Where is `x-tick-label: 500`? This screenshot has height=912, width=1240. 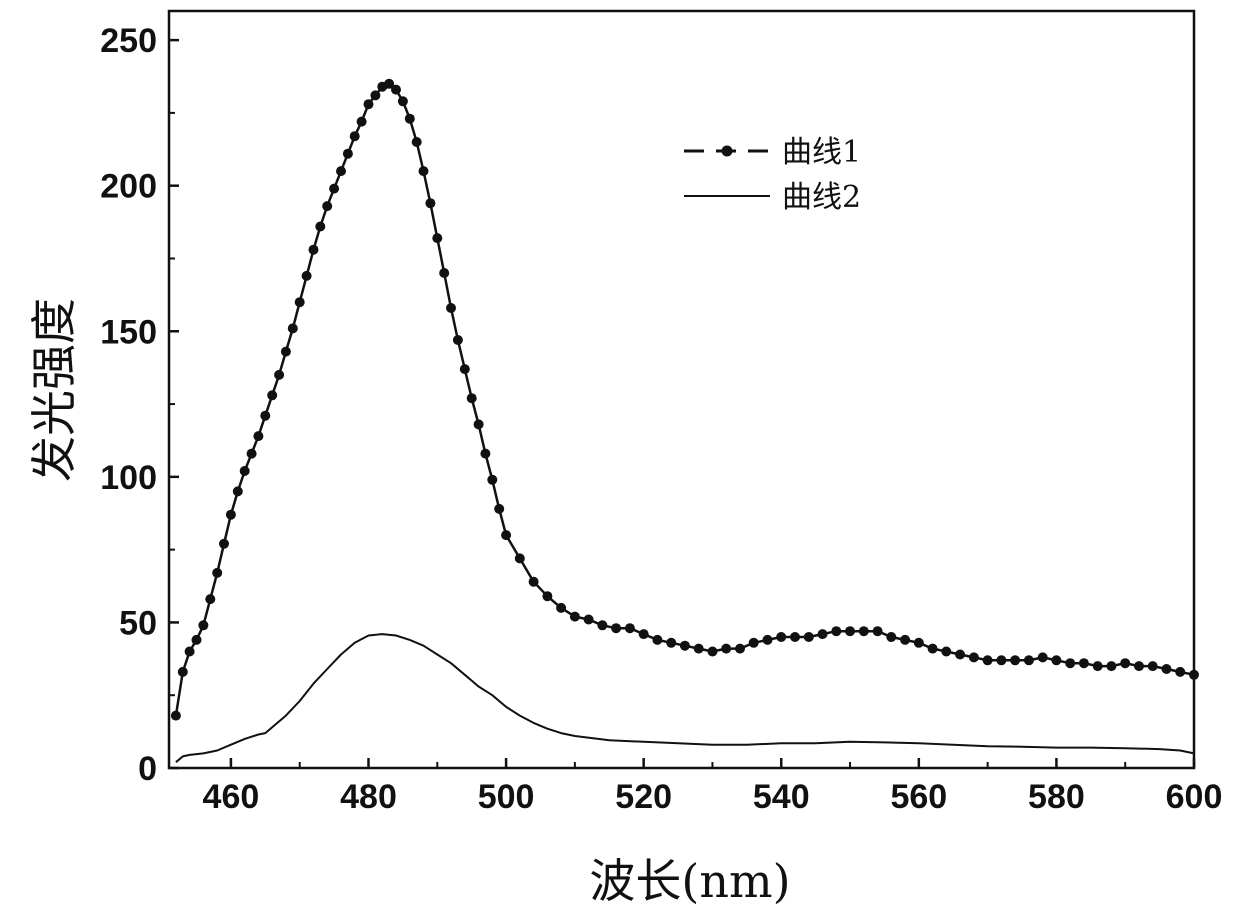
x-tick-label: 500 is located at coordinates (506, 797).